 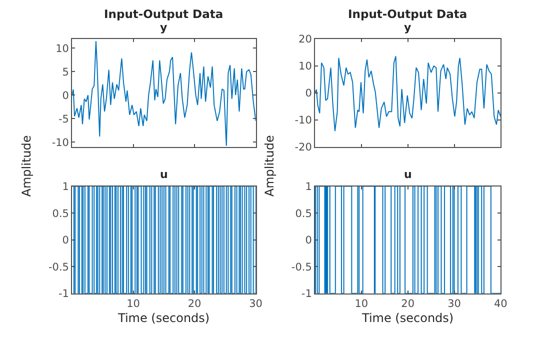 What do you see at coordinates (65, 72) in the screenshot?
I see `y-tick-label: 5` at bounding box center [65, 72].